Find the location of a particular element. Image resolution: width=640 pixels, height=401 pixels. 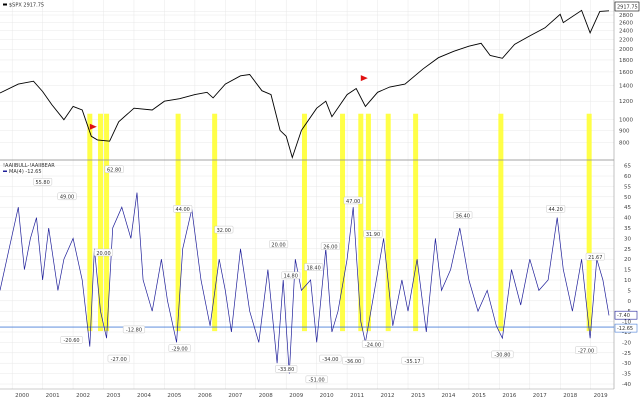

x-tick-label: 2013 is located at coordinates (418, 396).